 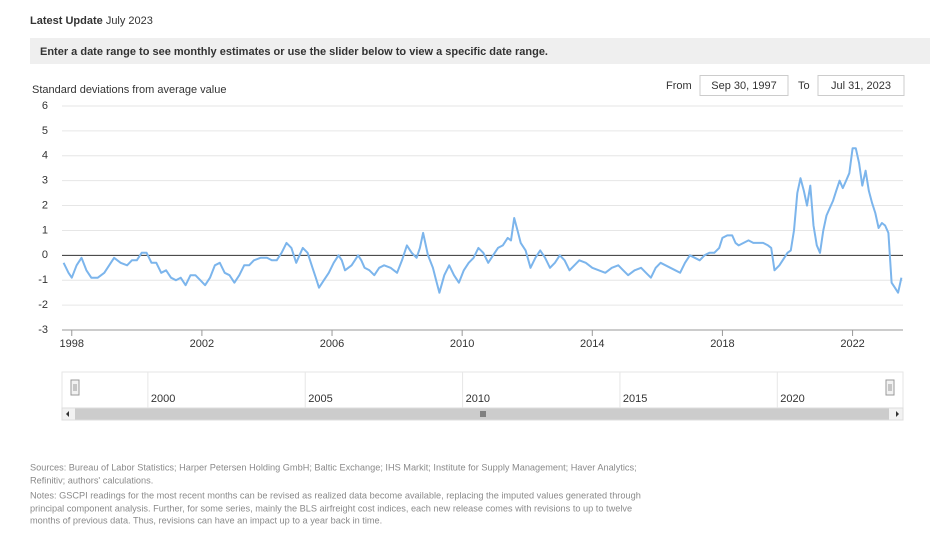 I want to click on y-axis-label: Standard deviations from average value, so click(x=129, y=90).